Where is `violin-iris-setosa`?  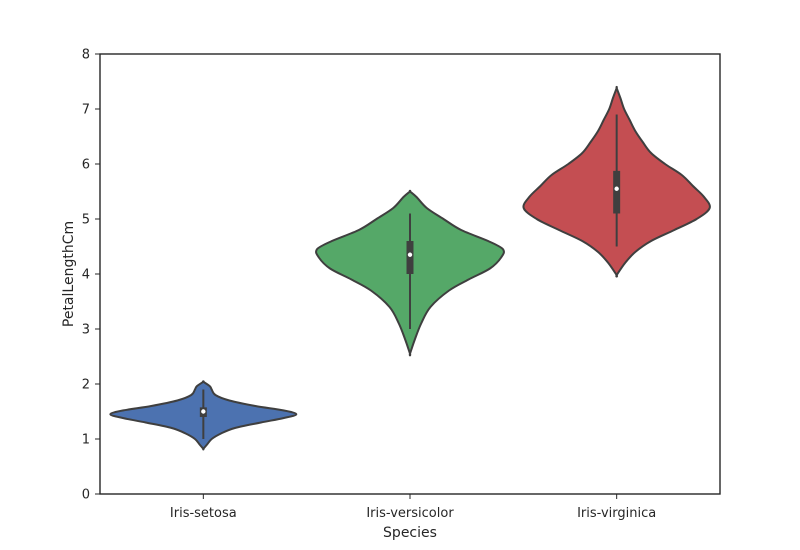 violin-iris-setosa is located at coordinates (203, 415).